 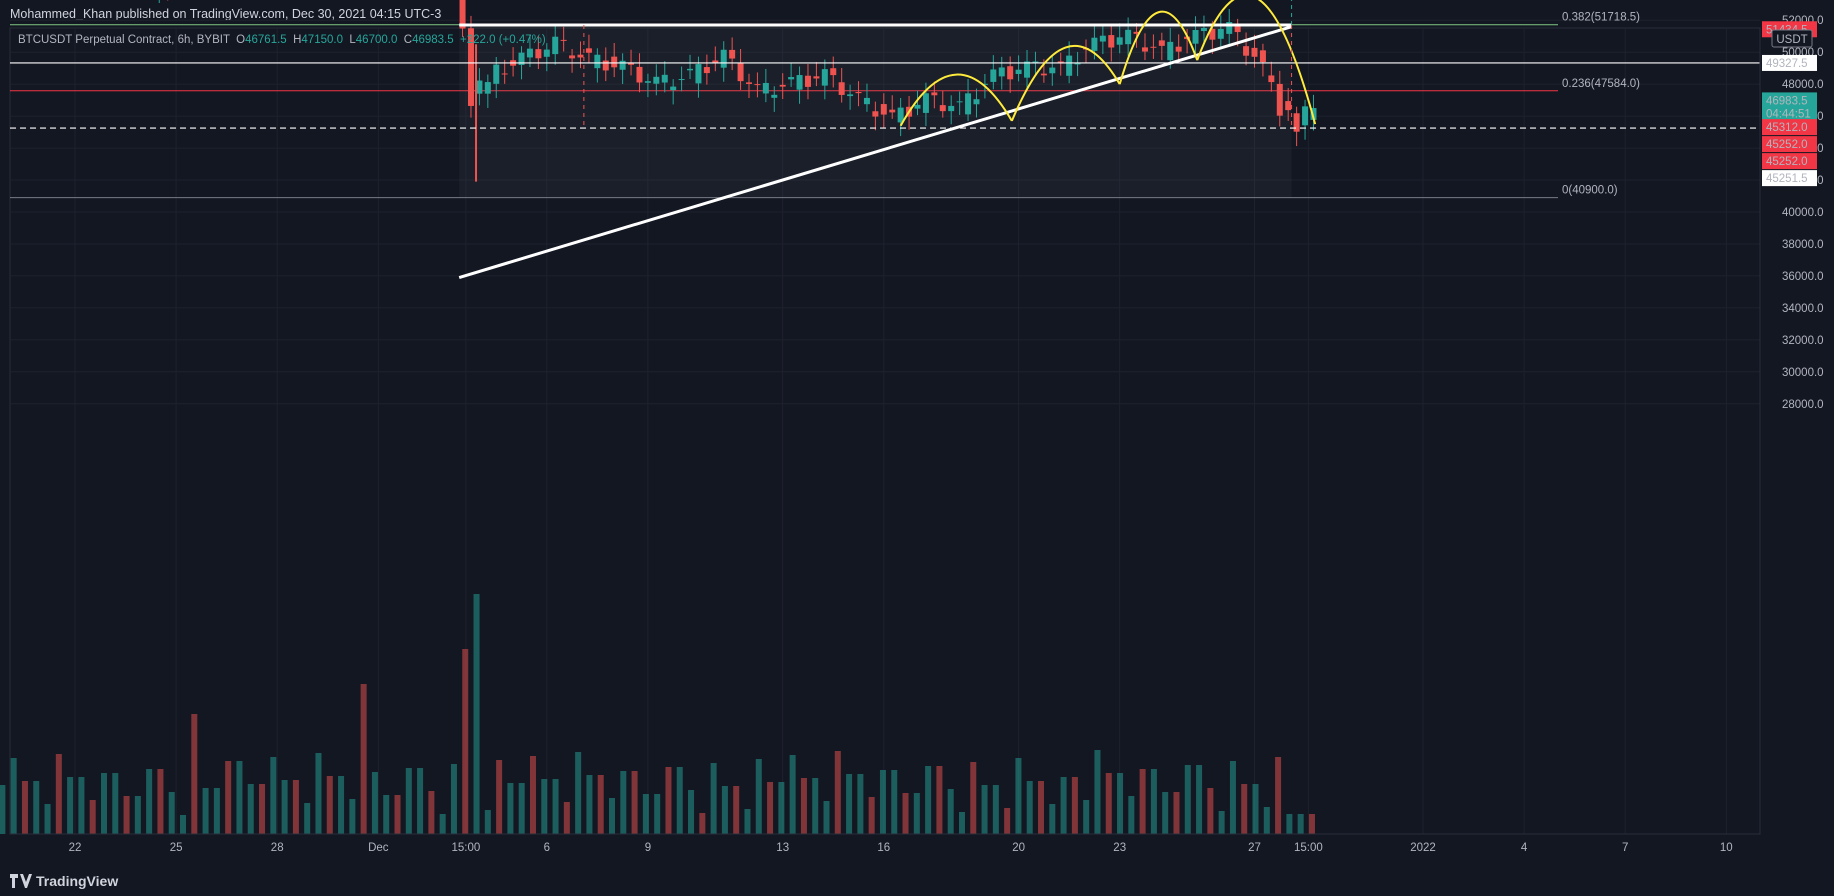 What do you see at coordinates (547, 848) in the screenshot?
I see `x-tick-label: 6` at bounding box center [547, 848].